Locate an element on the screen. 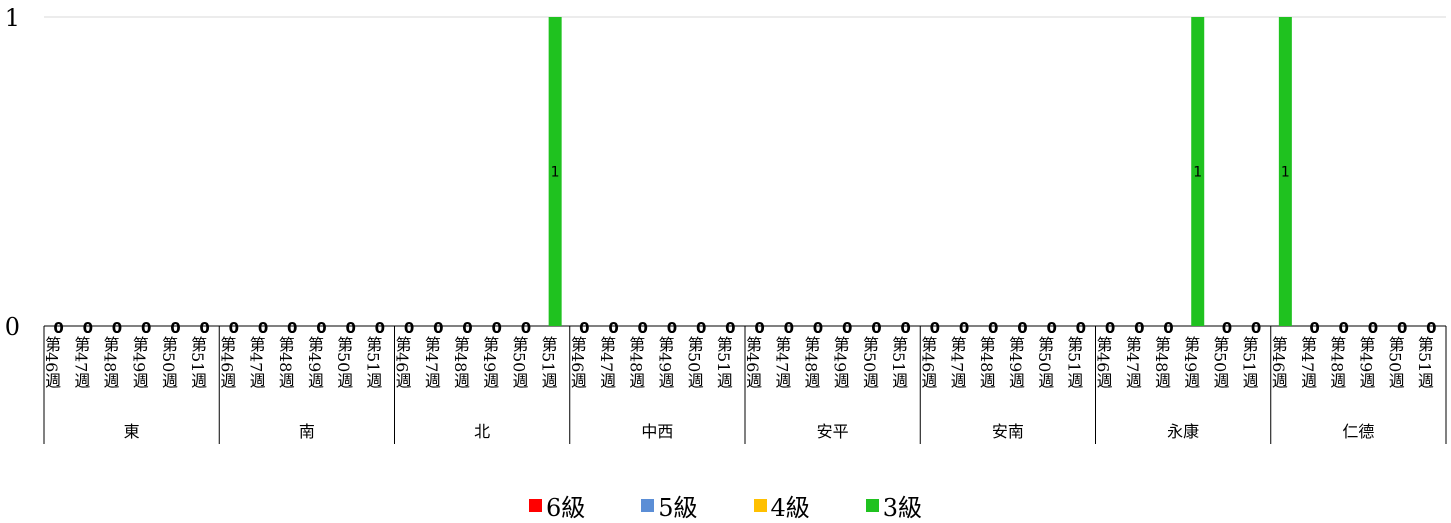 The height and width of the screenshot is (523, 1451). legend-label: 6級 is located at coordinates (565, 507).